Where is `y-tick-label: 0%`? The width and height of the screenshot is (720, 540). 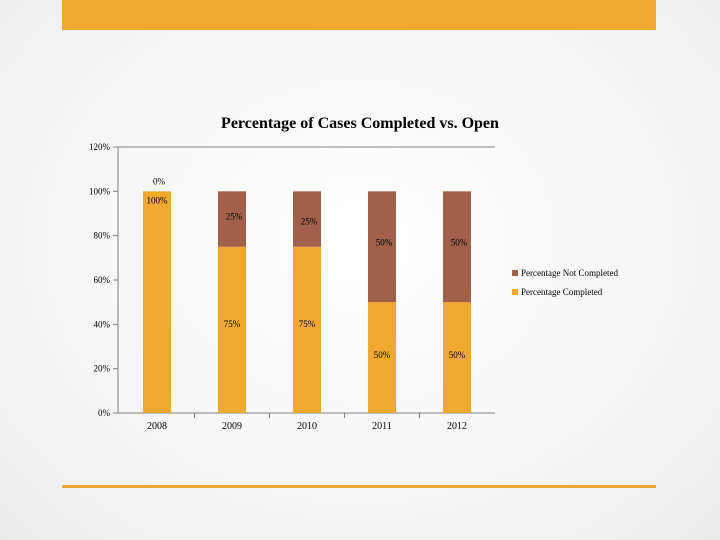
y-tick-label: 0% is located at coordinates (104, 413).